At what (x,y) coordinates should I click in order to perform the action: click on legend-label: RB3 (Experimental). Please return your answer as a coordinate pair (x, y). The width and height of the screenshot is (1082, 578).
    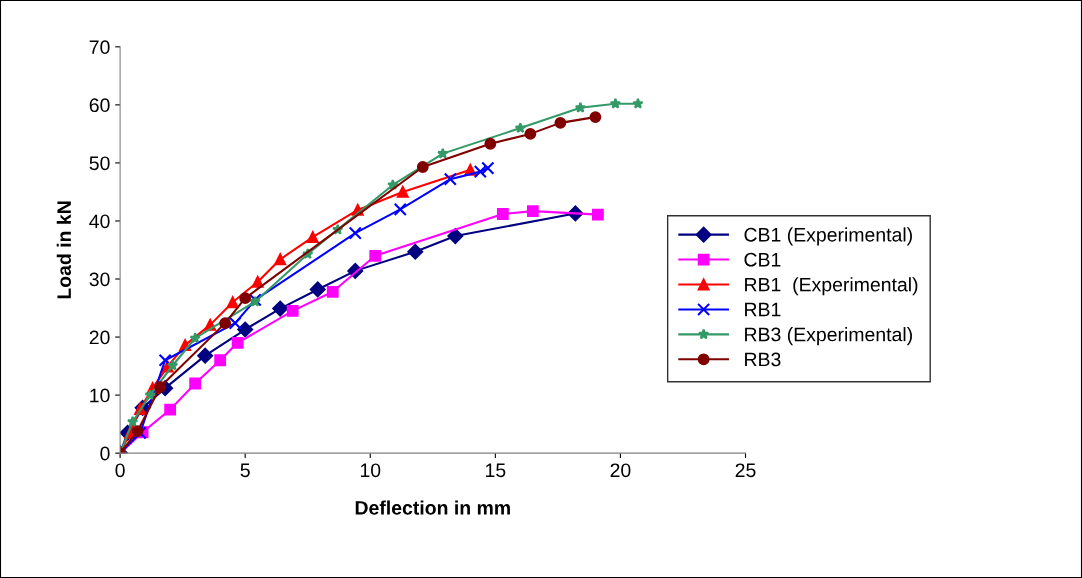
    Looking at the image, I should click on (828, 336).